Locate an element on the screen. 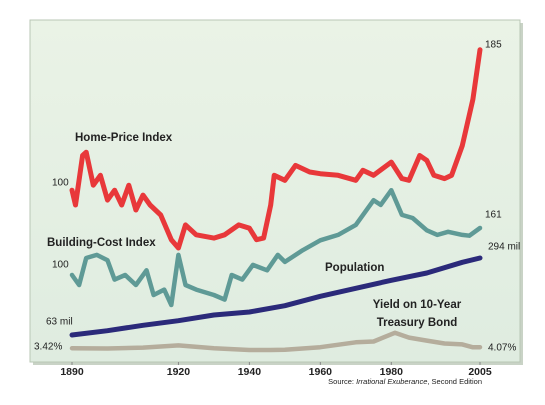  series-name: Building-Cost Index is located at coordinates (101, 243).